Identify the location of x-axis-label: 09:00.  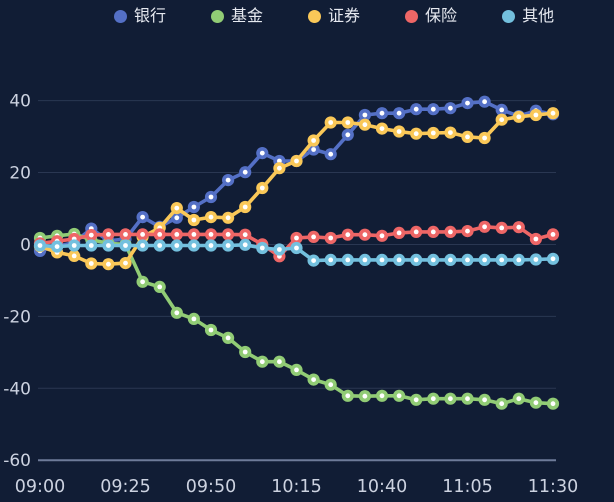
(40, 487).